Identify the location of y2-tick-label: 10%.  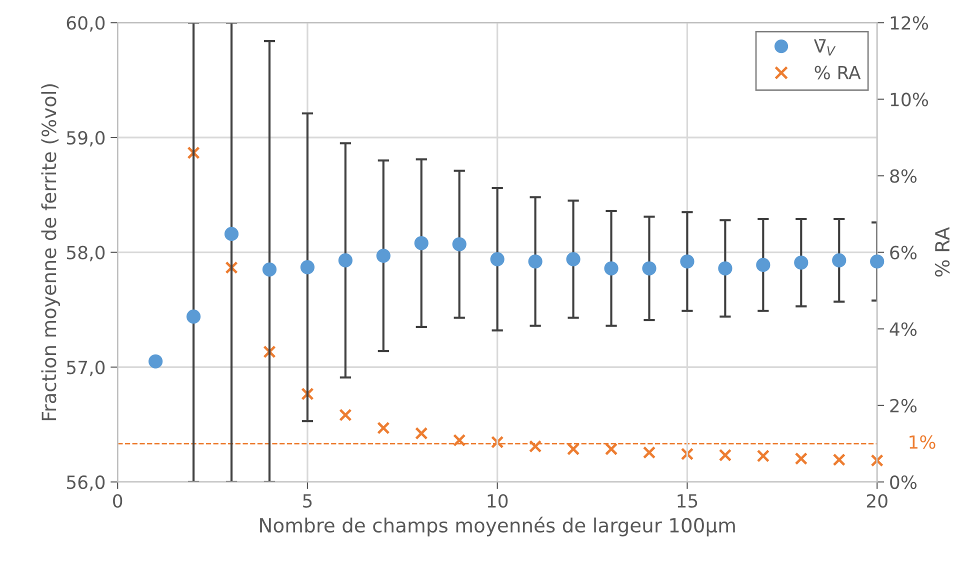
(909, 99).